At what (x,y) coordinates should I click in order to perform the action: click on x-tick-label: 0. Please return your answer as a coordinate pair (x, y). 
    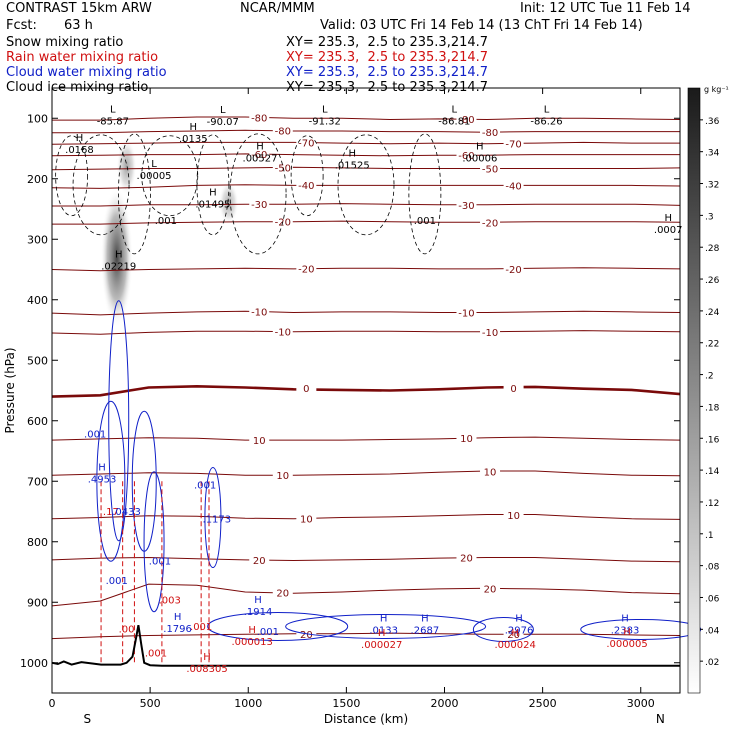
    Looking at the image, I should click on (52, 703).